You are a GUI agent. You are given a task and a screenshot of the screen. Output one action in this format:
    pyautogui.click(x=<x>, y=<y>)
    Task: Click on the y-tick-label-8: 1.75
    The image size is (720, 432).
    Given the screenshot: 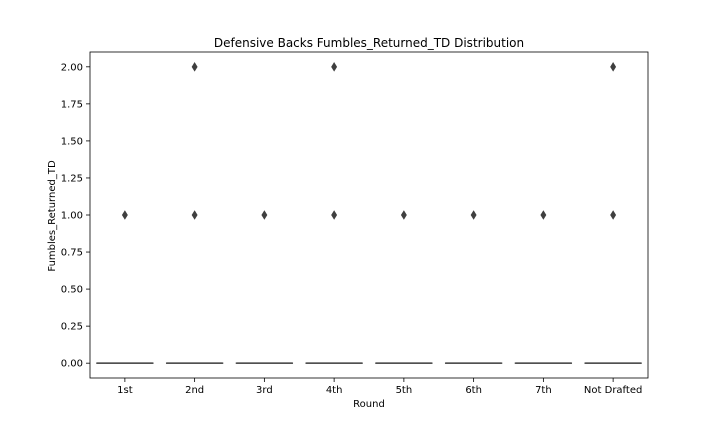 What is the action you would take?
    pyautogui.click(x=72, y=104)
    